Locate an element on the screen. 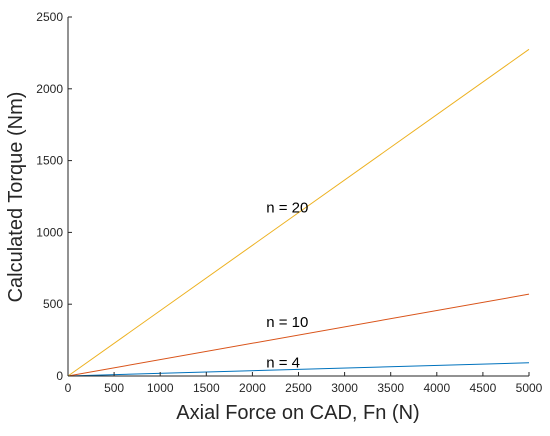 The image size is (550, 436). y-tick-label: 1000 is located at coordinates (49, 232).